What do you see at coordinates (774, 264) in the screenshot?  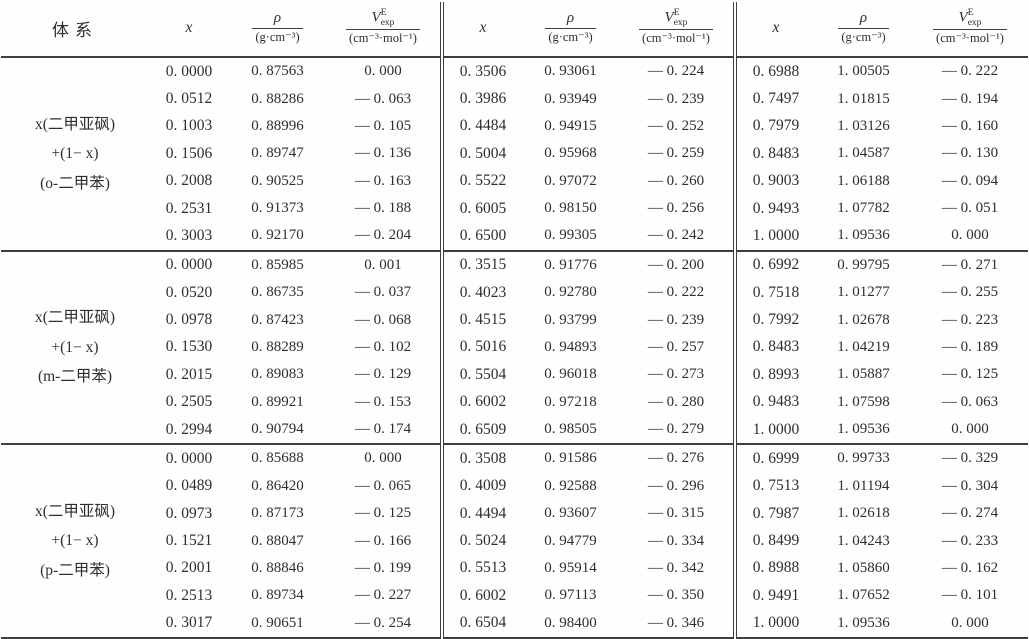 I see `x-value: 0. 6992` at bounding box center [774, 264].